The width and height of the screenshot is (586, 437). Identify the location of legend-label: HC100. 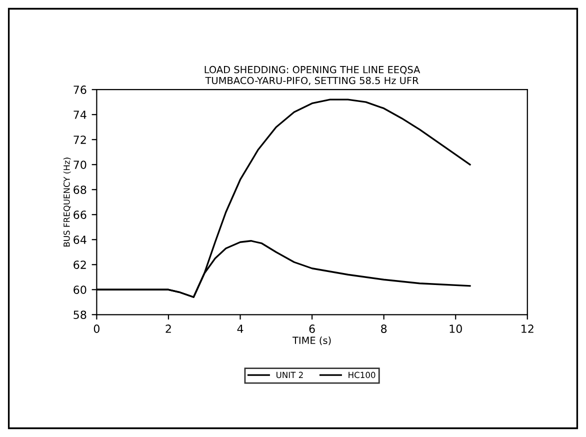
(362, 375).